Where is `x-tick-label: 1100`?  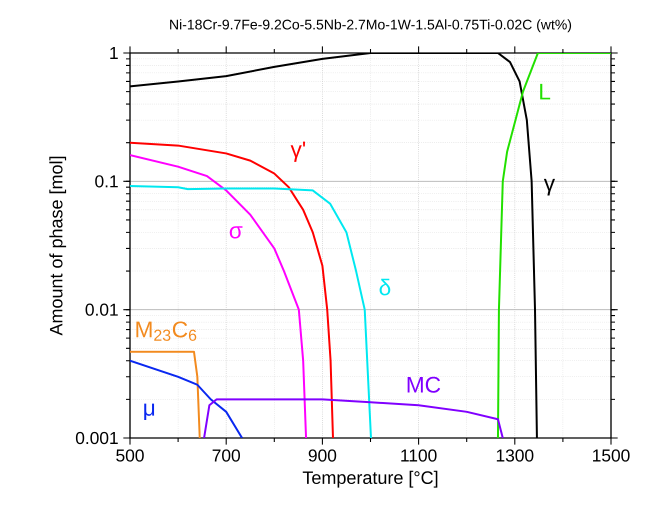
x-tick-label: 1100 is located at coordinates (419, 455).